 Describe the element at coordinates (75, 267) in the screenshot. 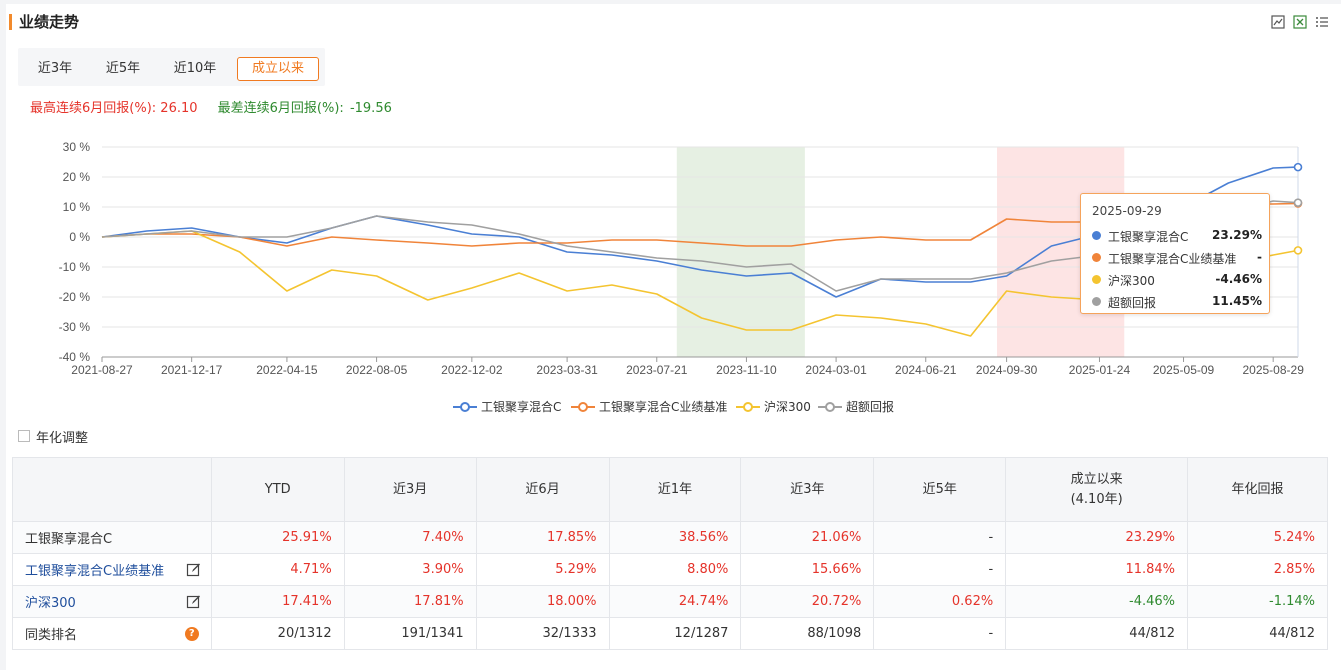

I see `y-tick-label: -10 %` at that location.